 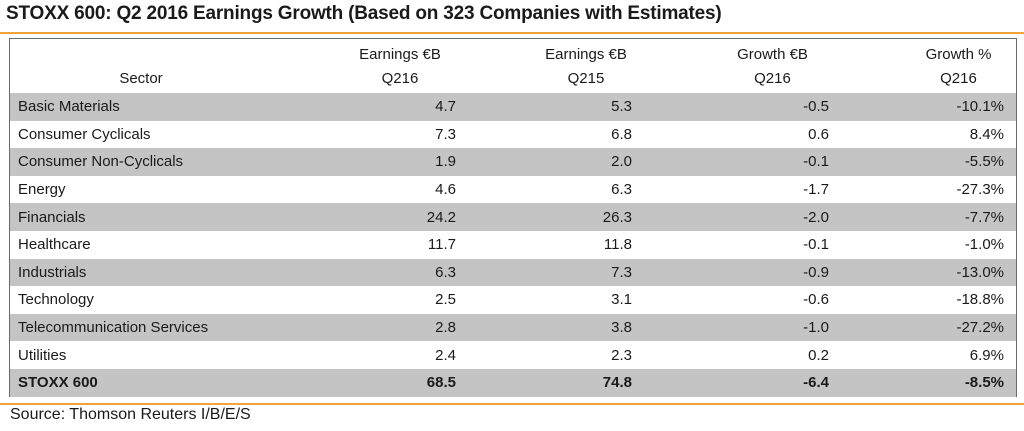 What do you see at coordinates (370, 327) in the screenshot?
I see `cell-earnings-q216: 2.8` at bounding box center [370, 327].